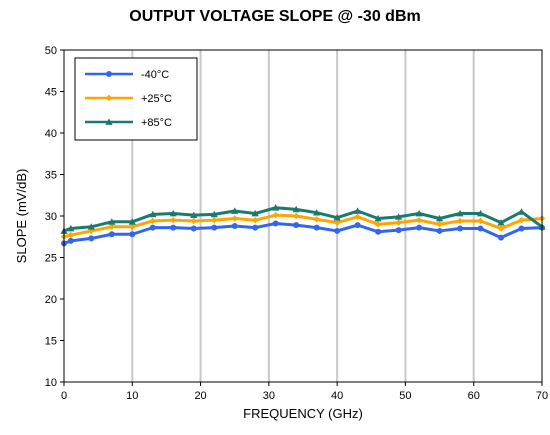 This screenshot has width=550, height=435. What do you see at coordinates (269, 396) in the screenshot?
I see `x-tick-label: 30` at bounding box center [269, 396].